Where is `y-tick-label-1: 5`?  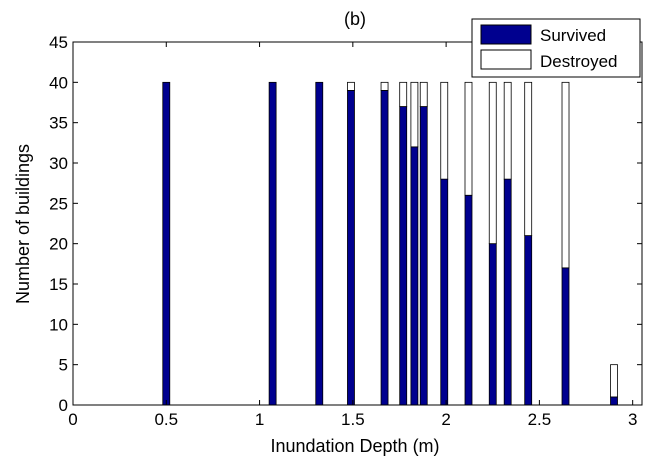 y-tick-label-1: 5 is located at coordinates (63, 365).